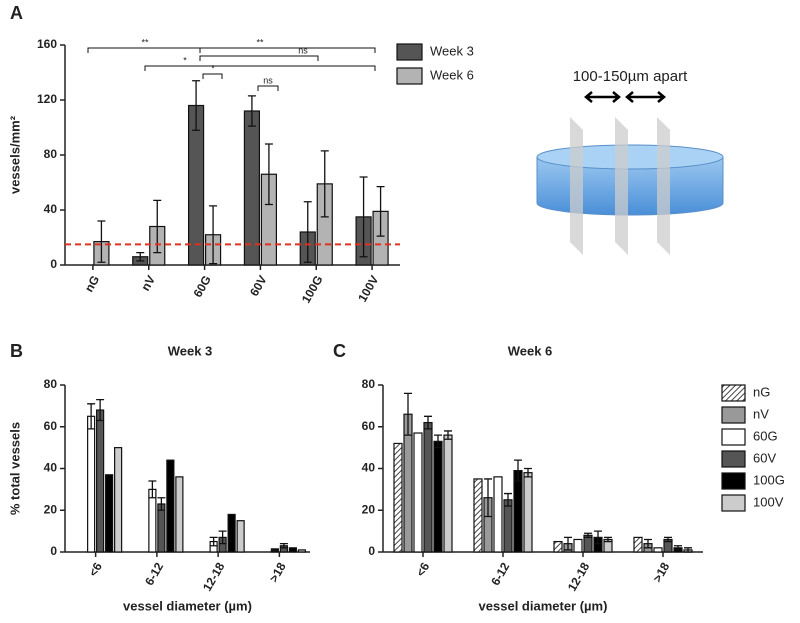 This screenshot has width=800, height=623. Describe the element at coordinates (368, 288) in the screenshot. I see `x-tick-label: 100V` at that location.